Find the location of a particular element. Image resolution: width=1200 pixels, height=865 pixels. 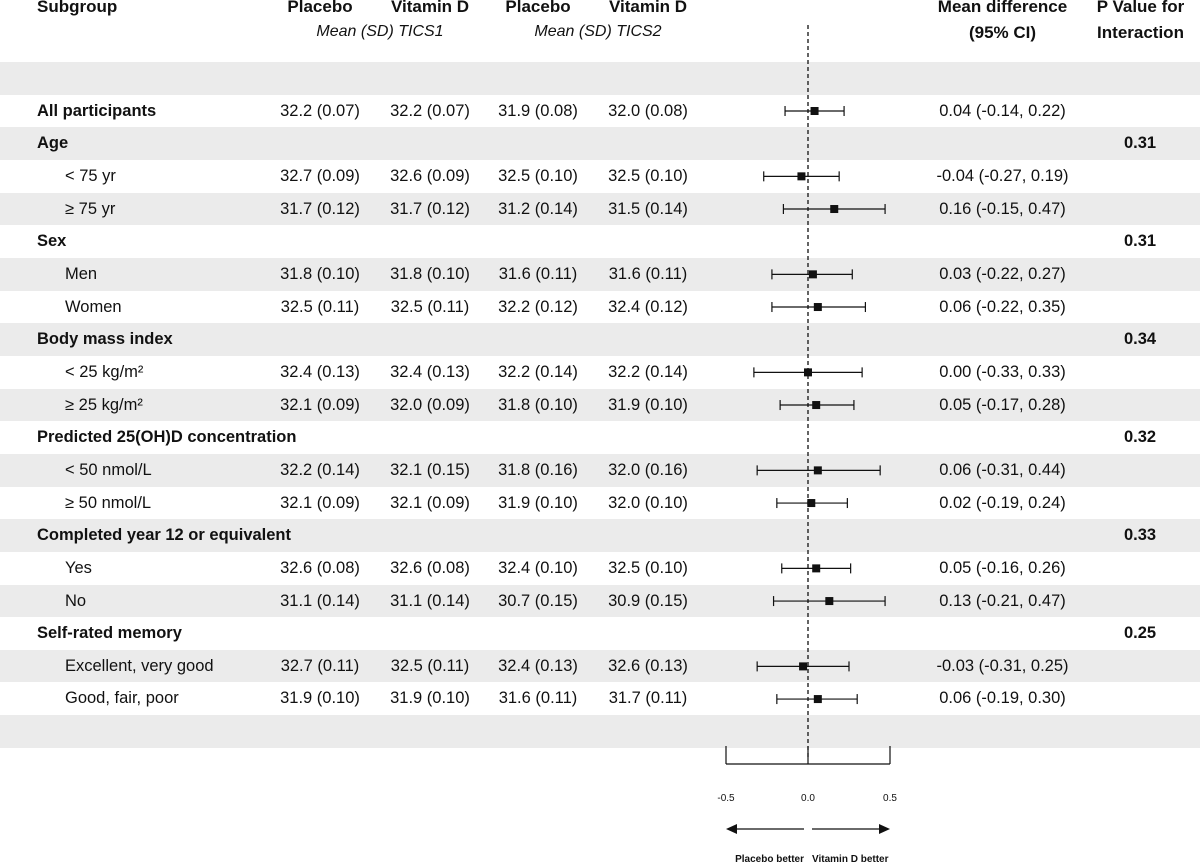

group-label: Completed year 12 or equivalent is located at coordinates (164, 535).